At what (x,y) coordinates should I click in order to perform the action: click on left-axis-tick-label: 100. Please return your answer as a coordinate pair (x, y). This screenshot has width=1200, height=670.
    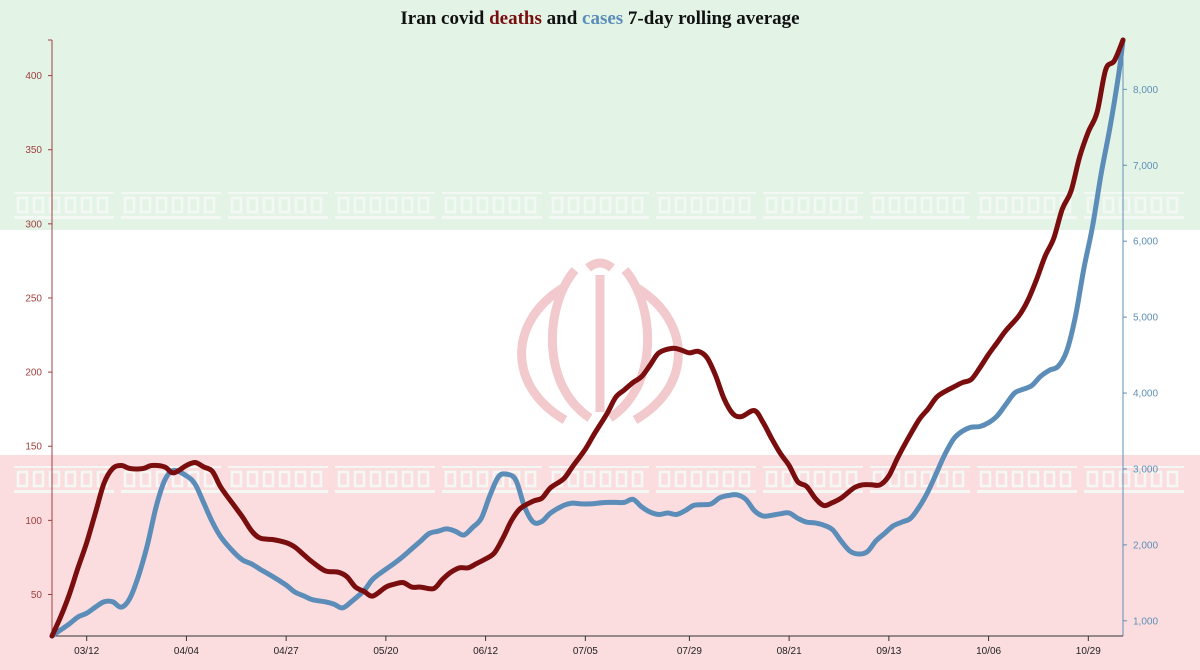
    Looking at the image, I should click on (33, 521).